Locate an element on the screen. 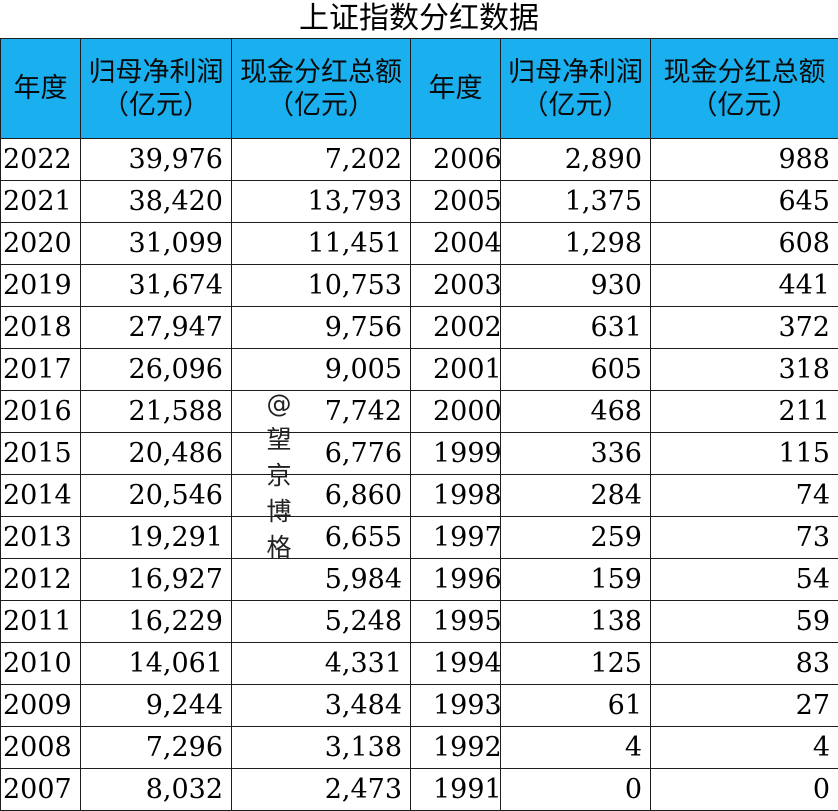 This screenshot has width=838, height=811. dividend-cell-left: 5,248 is located at coordinates (321, 621).